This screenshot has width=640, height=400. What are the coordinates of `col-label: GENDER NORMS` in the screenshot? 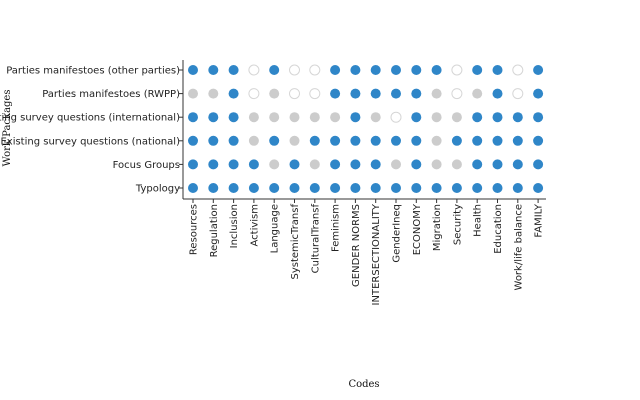 It's located at (356, 245).